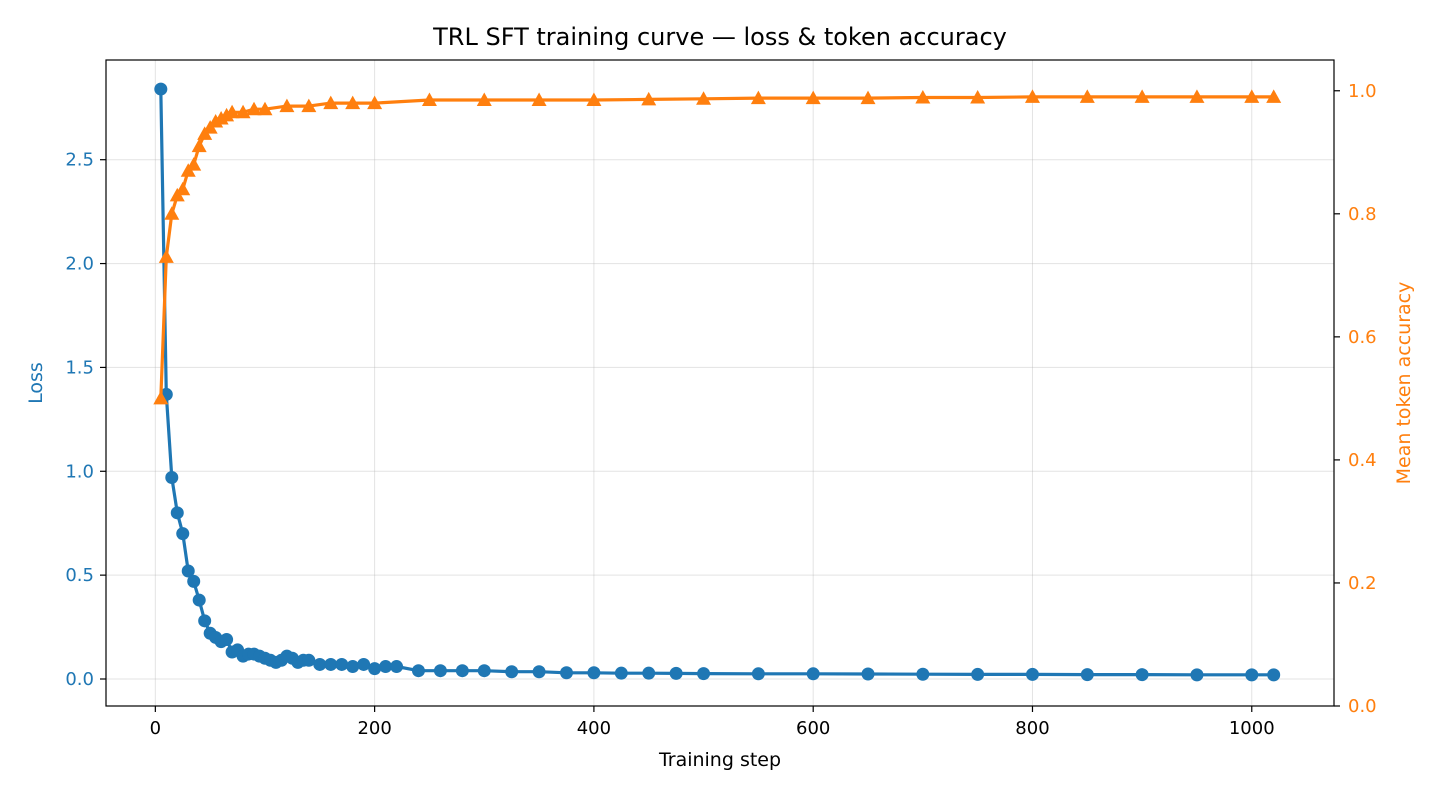 Image resolution: width=1440 pixels, height=800 pixels. I want to click on y-axis-left-label: Loss, so click(36, 383).